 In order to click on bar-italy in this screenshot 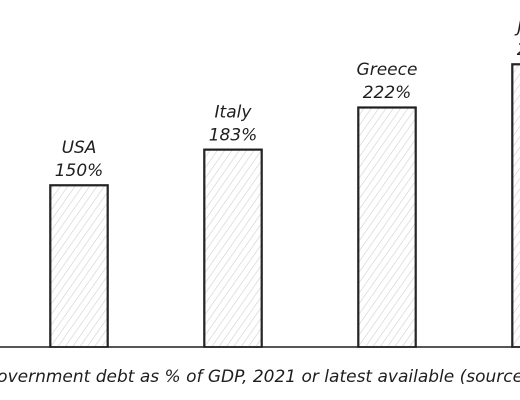, I will do `click(233, 248)`.